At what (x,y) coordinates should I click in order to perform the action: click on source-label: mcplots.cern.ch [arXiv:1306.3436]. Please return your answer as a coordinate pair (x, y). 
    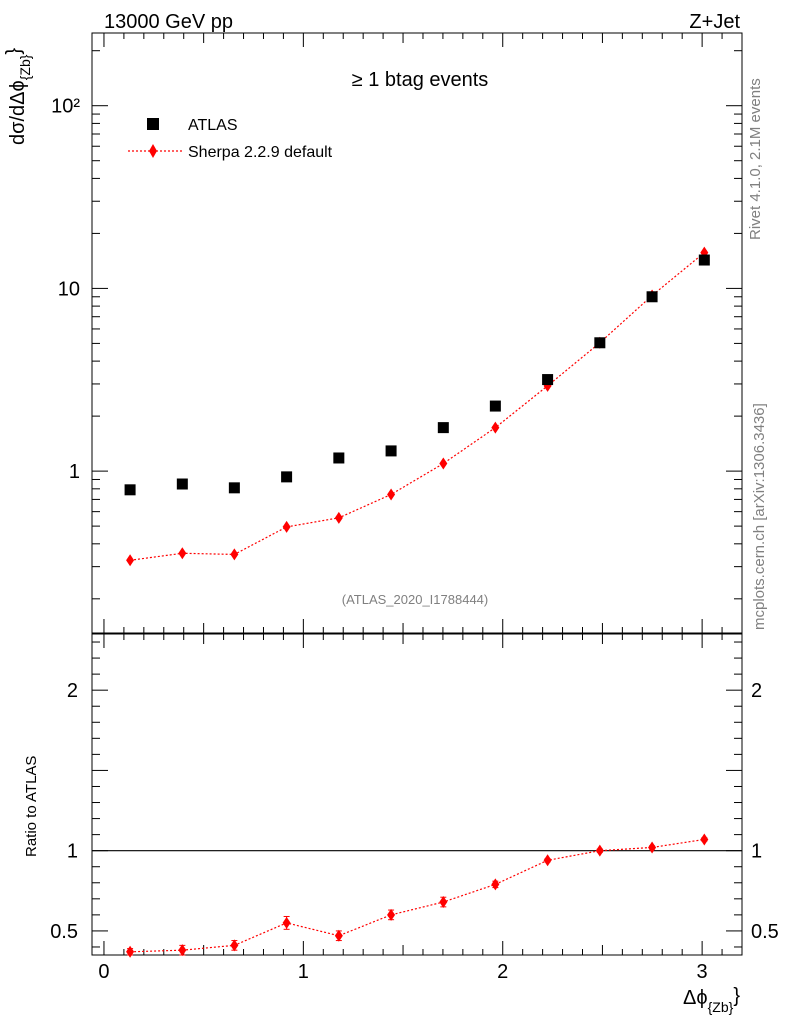
    Looking at the image, I should click on (759, 516).